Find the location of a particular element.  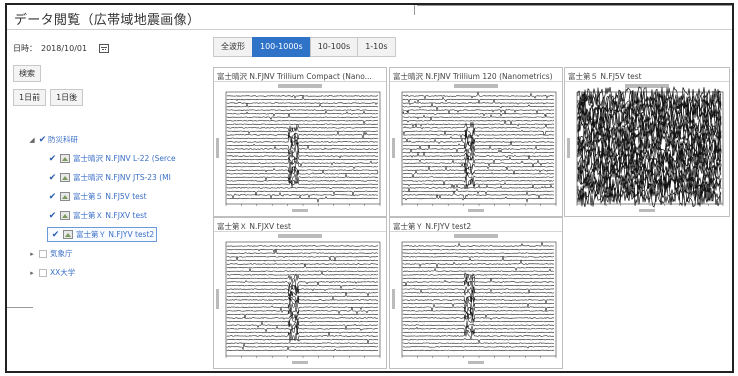

waveform-panel: 富士第Ｙ N.FJYV test2 is located at coordinates (476, 293).